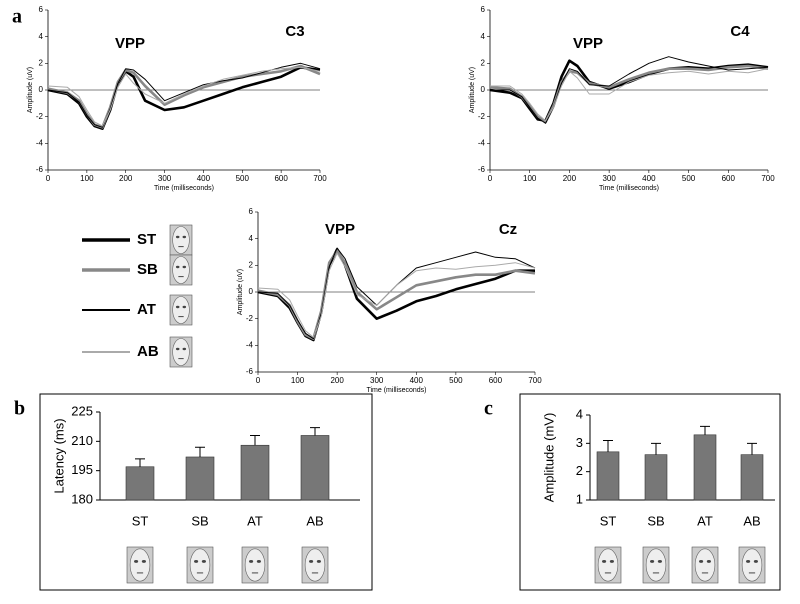 Image resolution: width=800 pixels, height=604 pixels. I want to click on x-axis-title: Time (milliseconds), so click(396, 390).